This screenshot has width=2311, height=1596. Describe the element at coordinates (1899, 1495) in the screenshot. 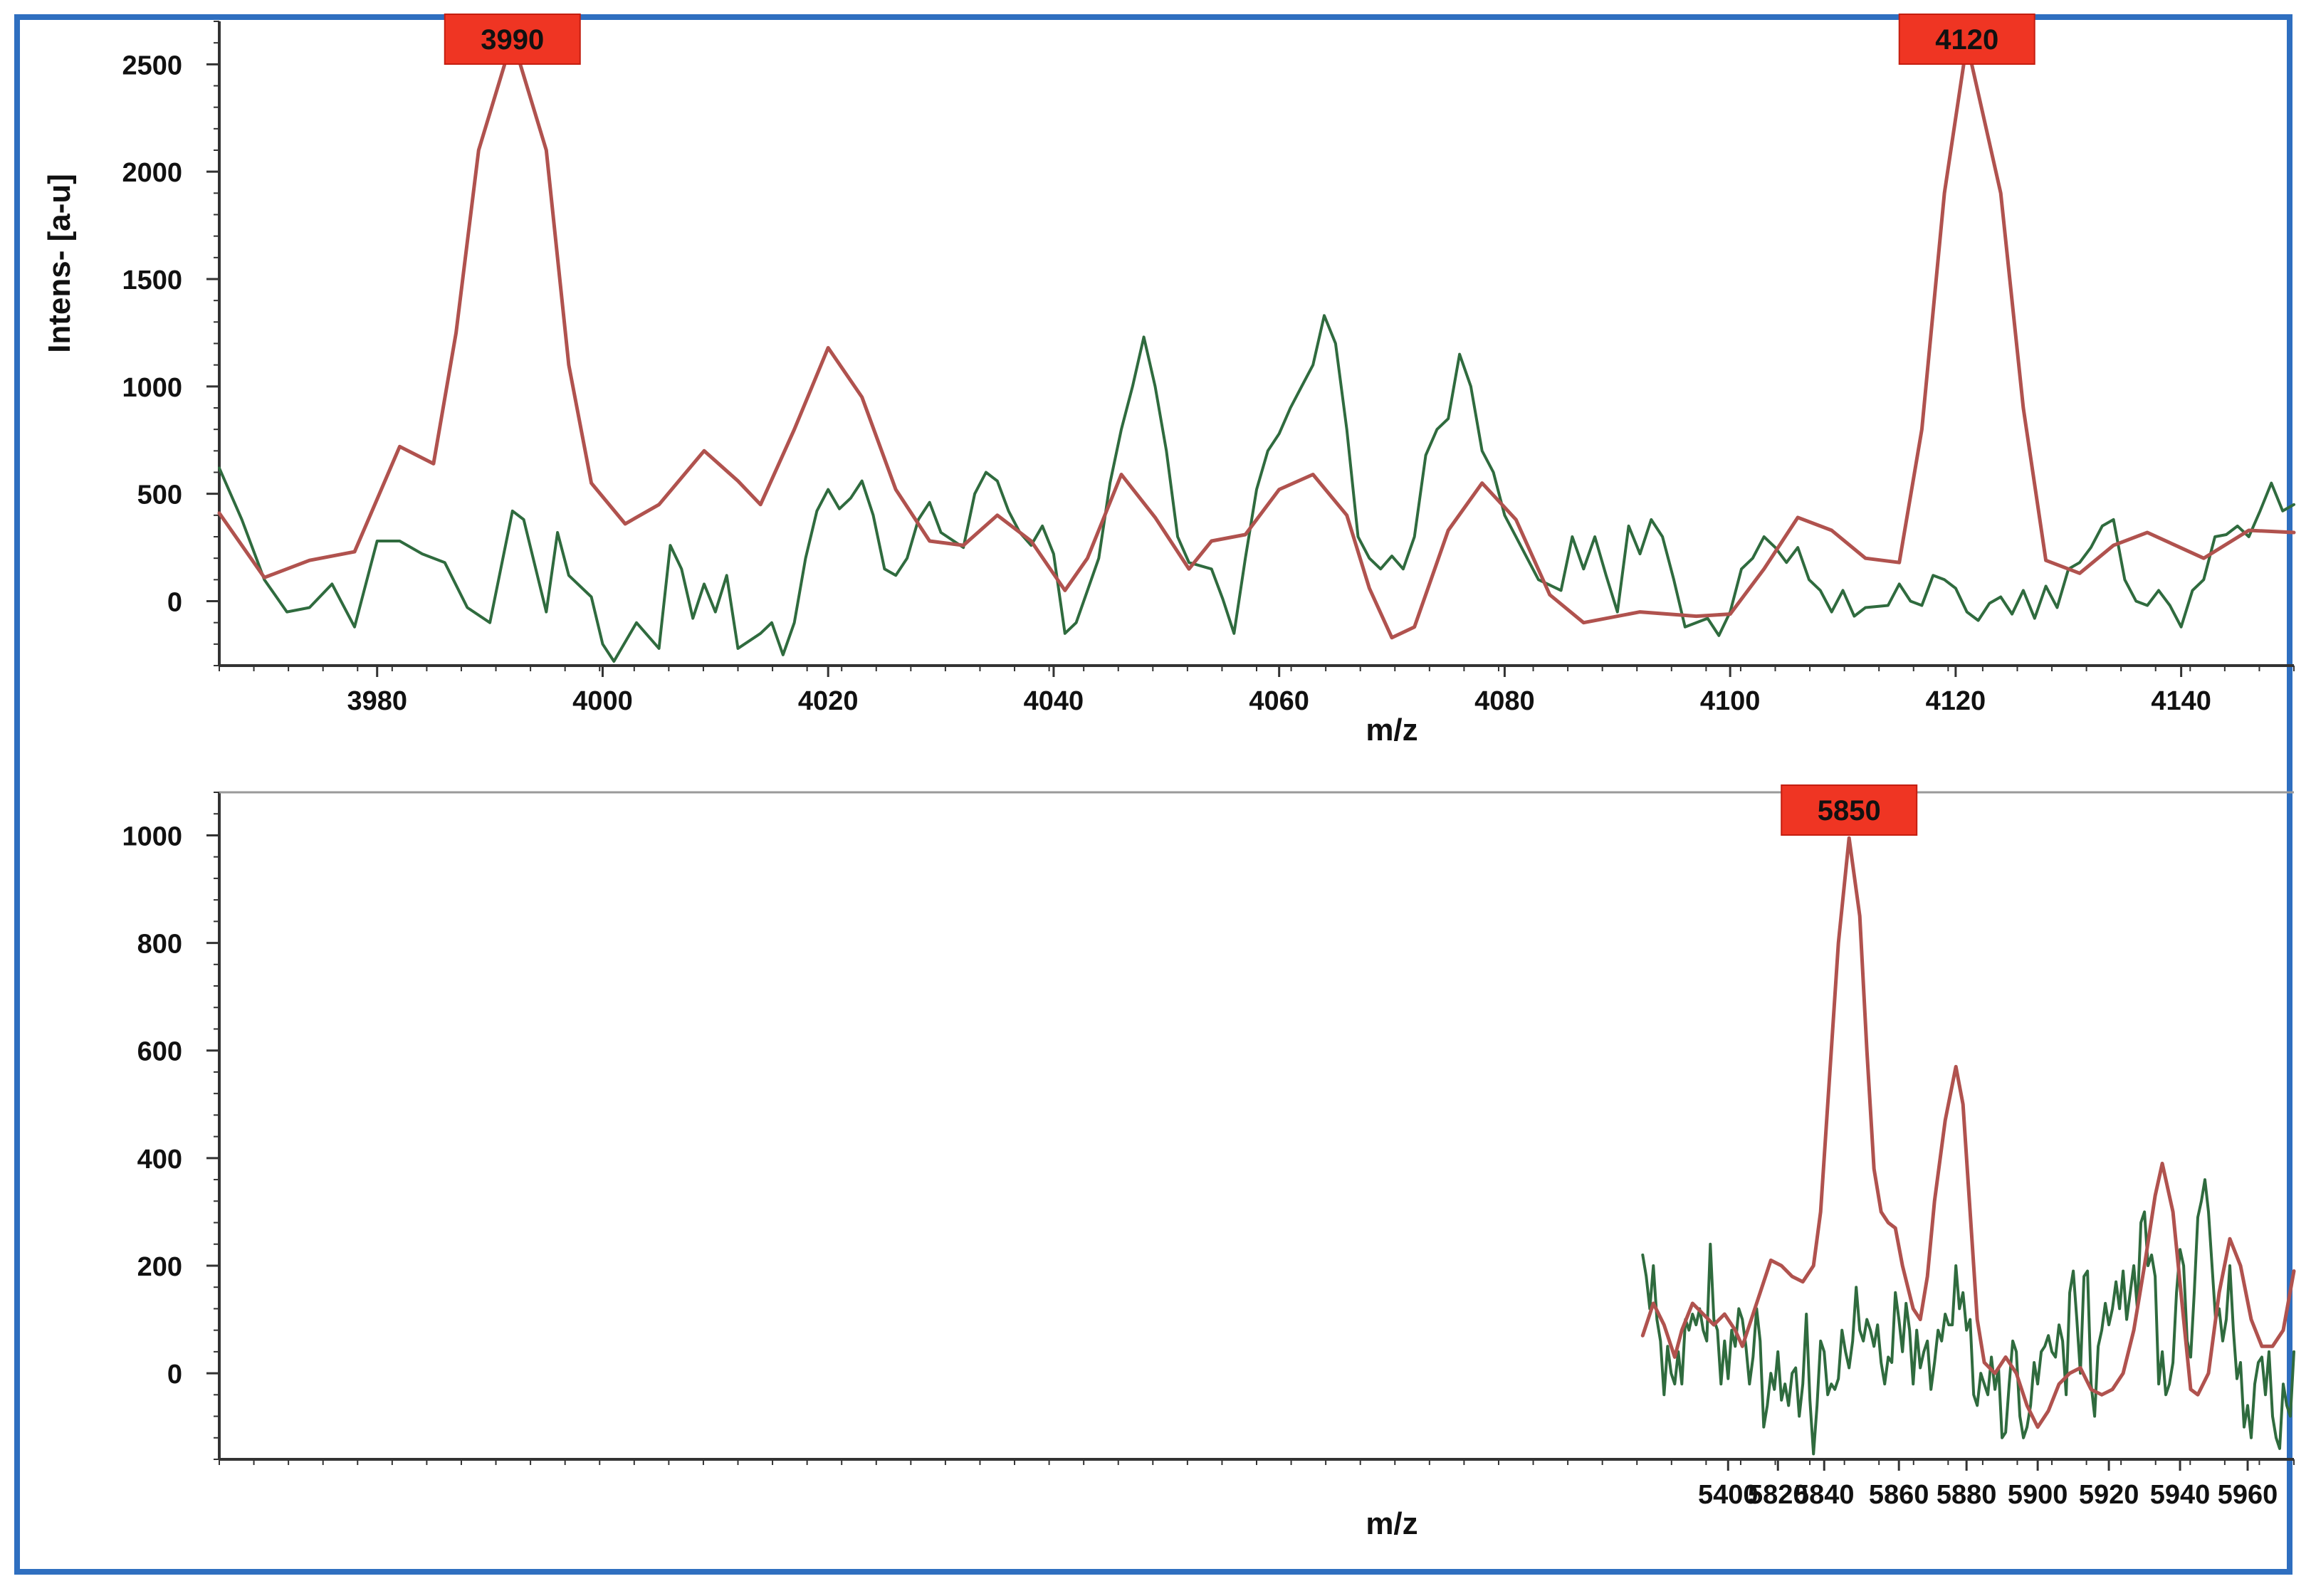

I see `x-tick-label: 5860` at that location.